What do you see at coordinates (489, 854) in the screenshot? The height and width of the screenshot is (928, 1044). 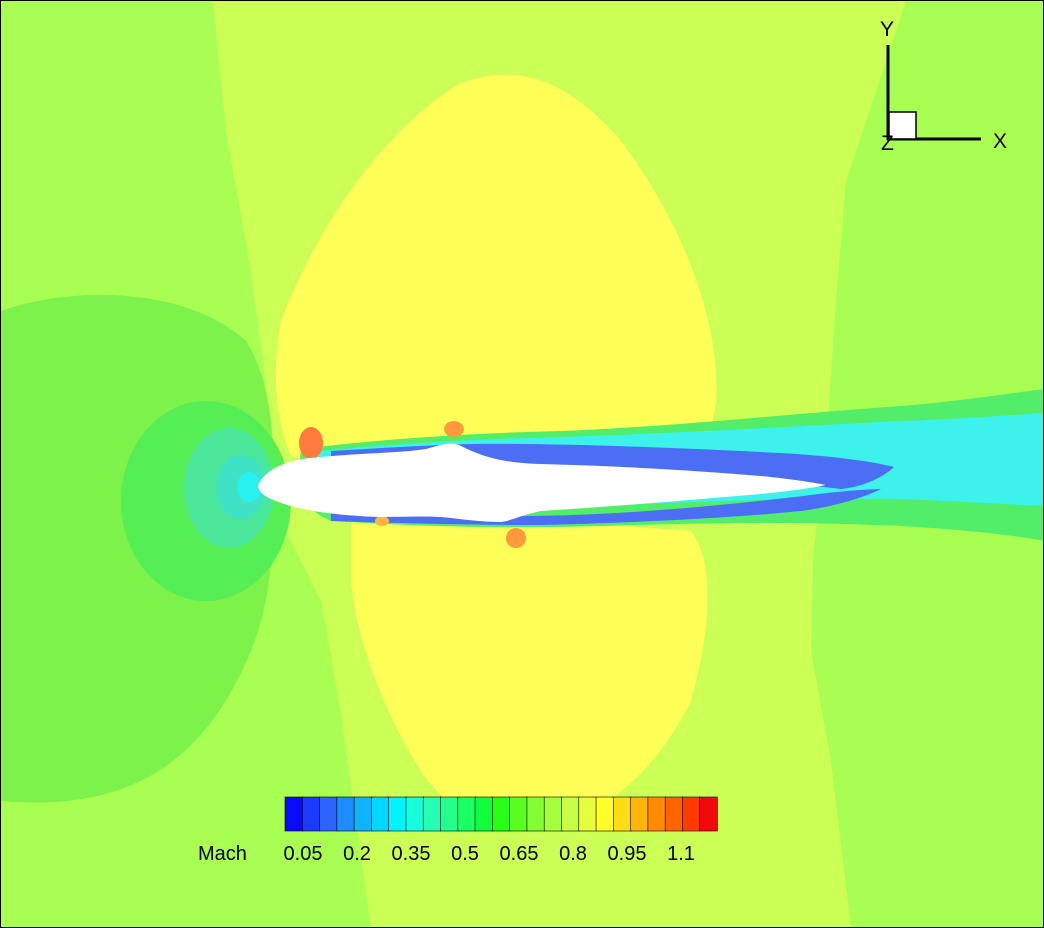 I see `colorbar-tick-labels: 0.05 0.2 0.35 0.5 0.65 0.8 0.95 1.1` at bounding box center [489, 854].